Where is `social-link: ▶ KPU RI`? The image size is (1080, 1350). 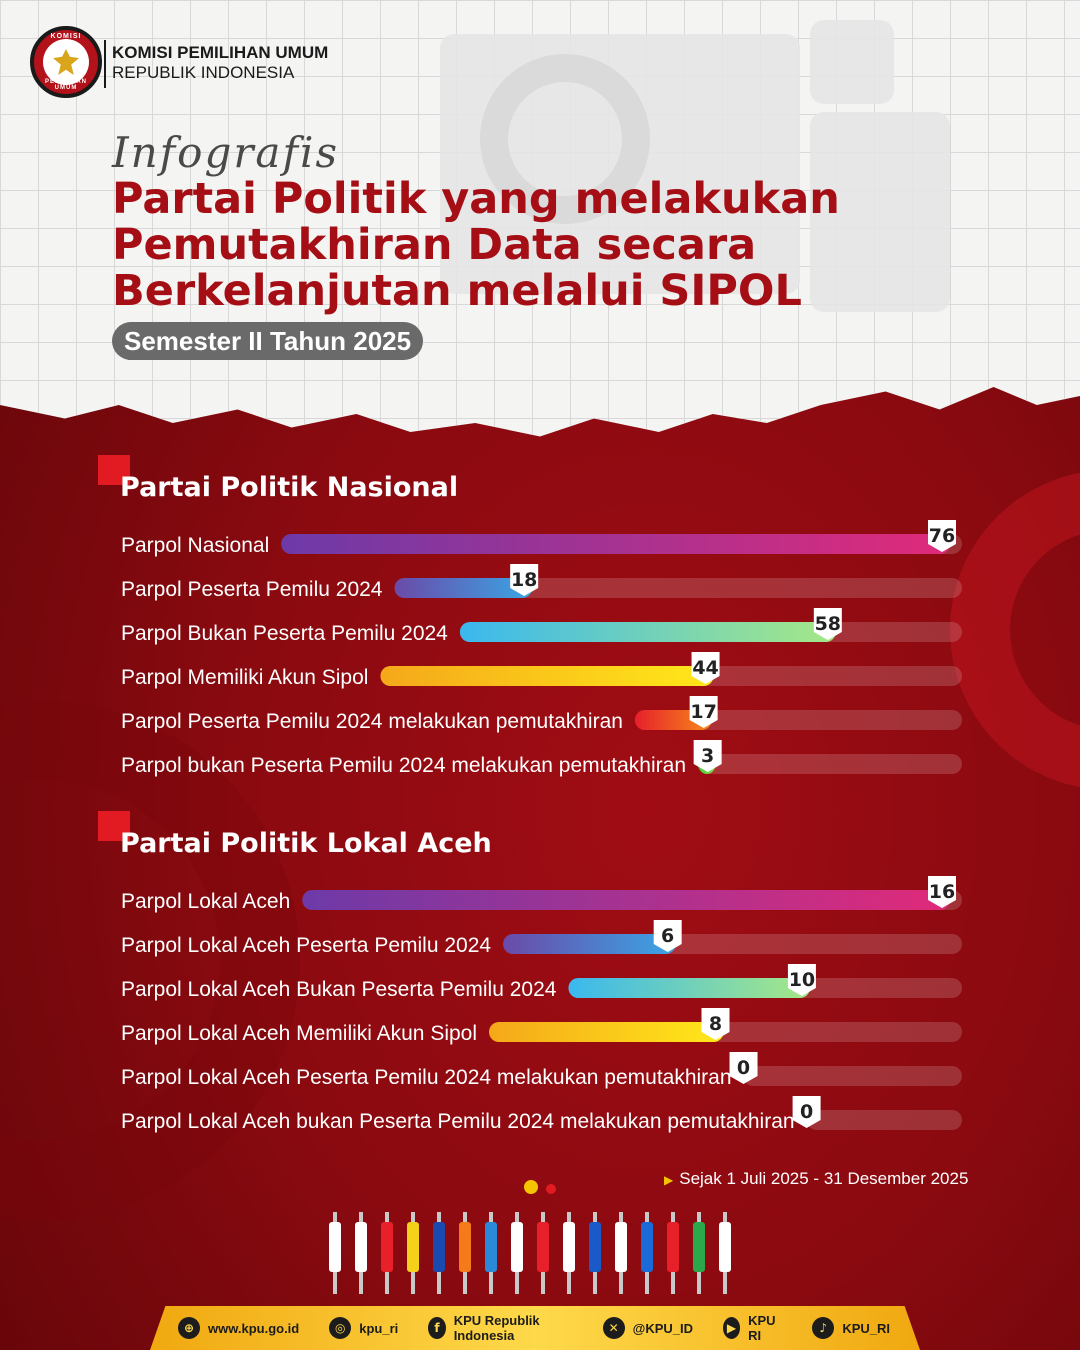 social-link: ▶ KPU RI is located at coordinates (752, 1328).